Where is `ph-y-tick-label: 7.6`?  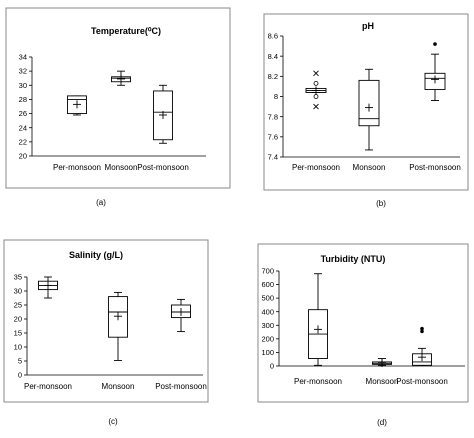 ph-y-tick-label: 7.6 is located at coordinates (273, 136).